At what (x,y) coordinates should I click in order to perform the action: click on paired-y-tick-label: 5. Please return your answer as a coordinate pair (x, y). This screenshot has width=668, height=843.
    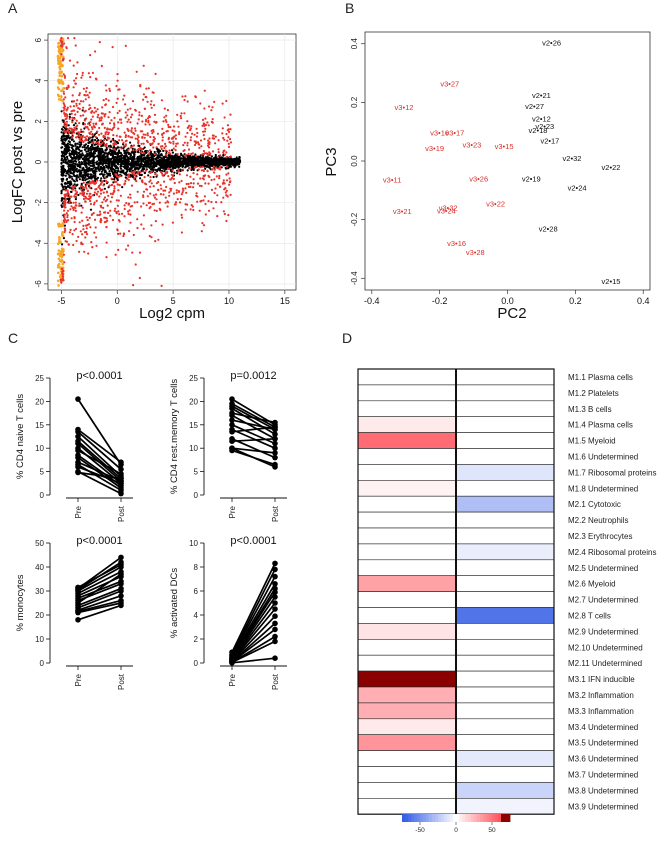
    Looking at the image, I should click on (42, 472).